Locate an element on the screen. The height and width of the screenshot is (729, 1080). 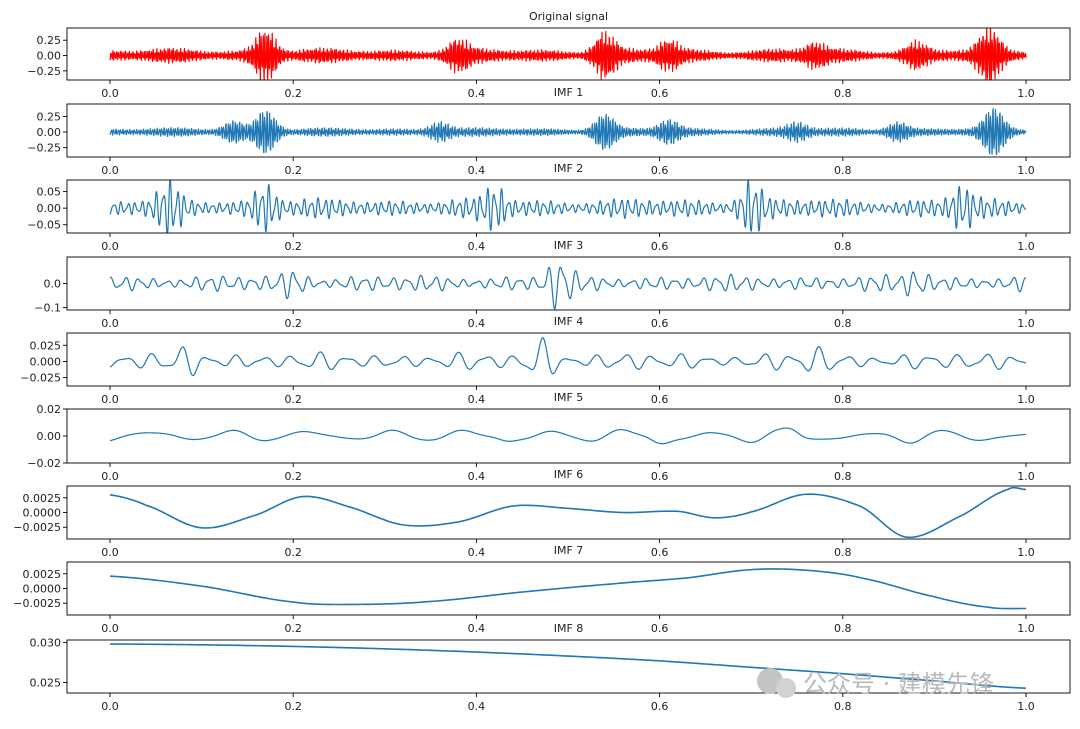
subplot-5: IMF 4 0.0 0.2 0.4 0.6 0.8 1.0 0.025 0.000 −0.025 is located at coordinates (545, 360).